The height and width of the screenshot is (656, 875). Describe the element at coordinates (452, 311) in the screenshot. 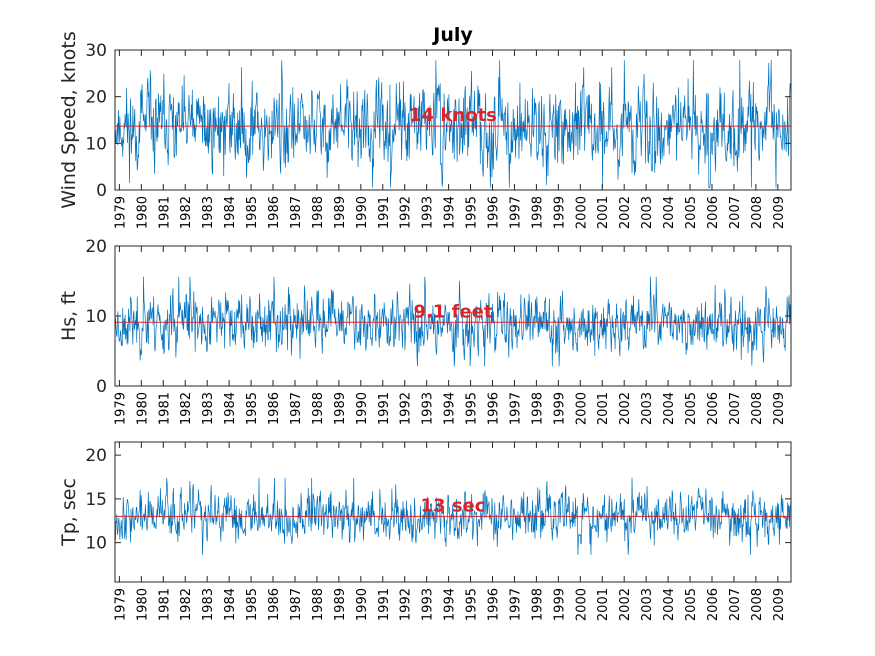

I see `mean-annotation: 9.1 feet` at that location.